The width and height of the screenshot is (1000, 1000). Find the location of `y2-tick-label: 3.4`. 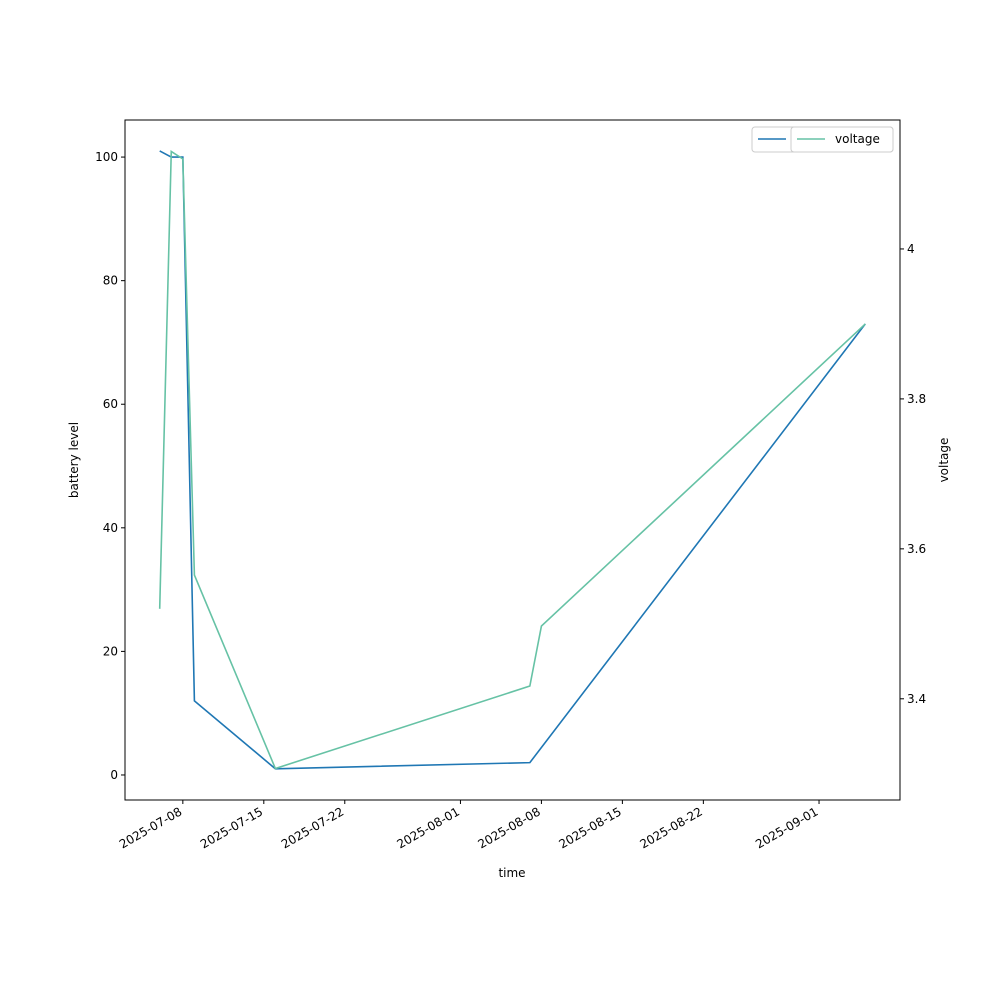

y2-tick-label: 3.4 is located at coordinates (916, 699).